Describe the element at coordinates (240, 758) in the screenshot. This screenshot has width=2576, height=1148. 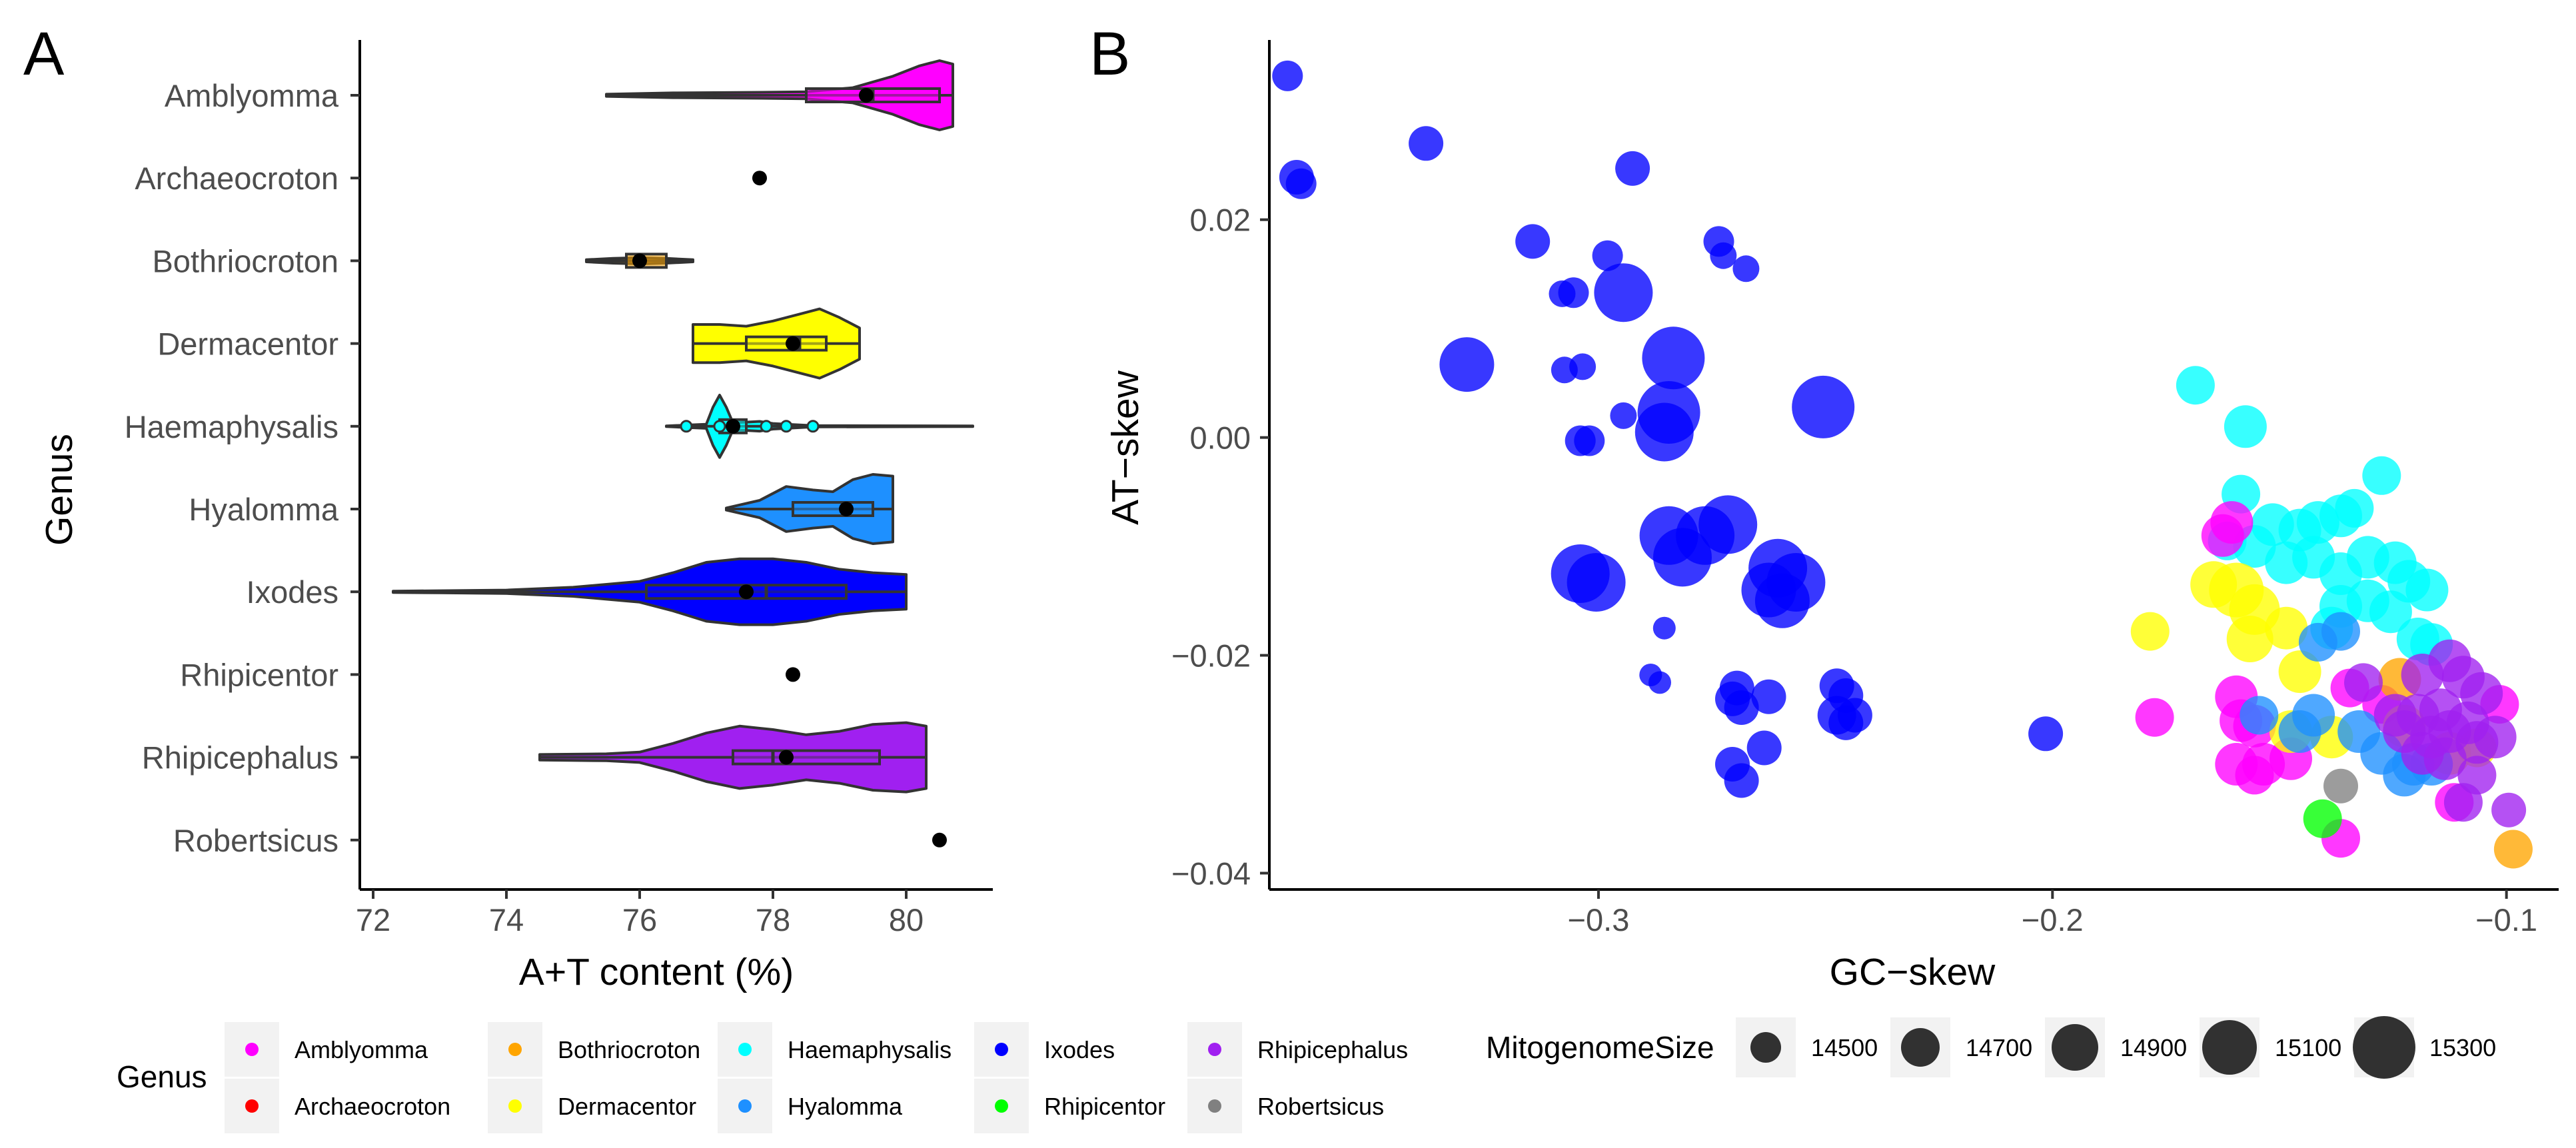
I see `y-tick-label-rhipicephalus: Rhipicephalus` at that location.